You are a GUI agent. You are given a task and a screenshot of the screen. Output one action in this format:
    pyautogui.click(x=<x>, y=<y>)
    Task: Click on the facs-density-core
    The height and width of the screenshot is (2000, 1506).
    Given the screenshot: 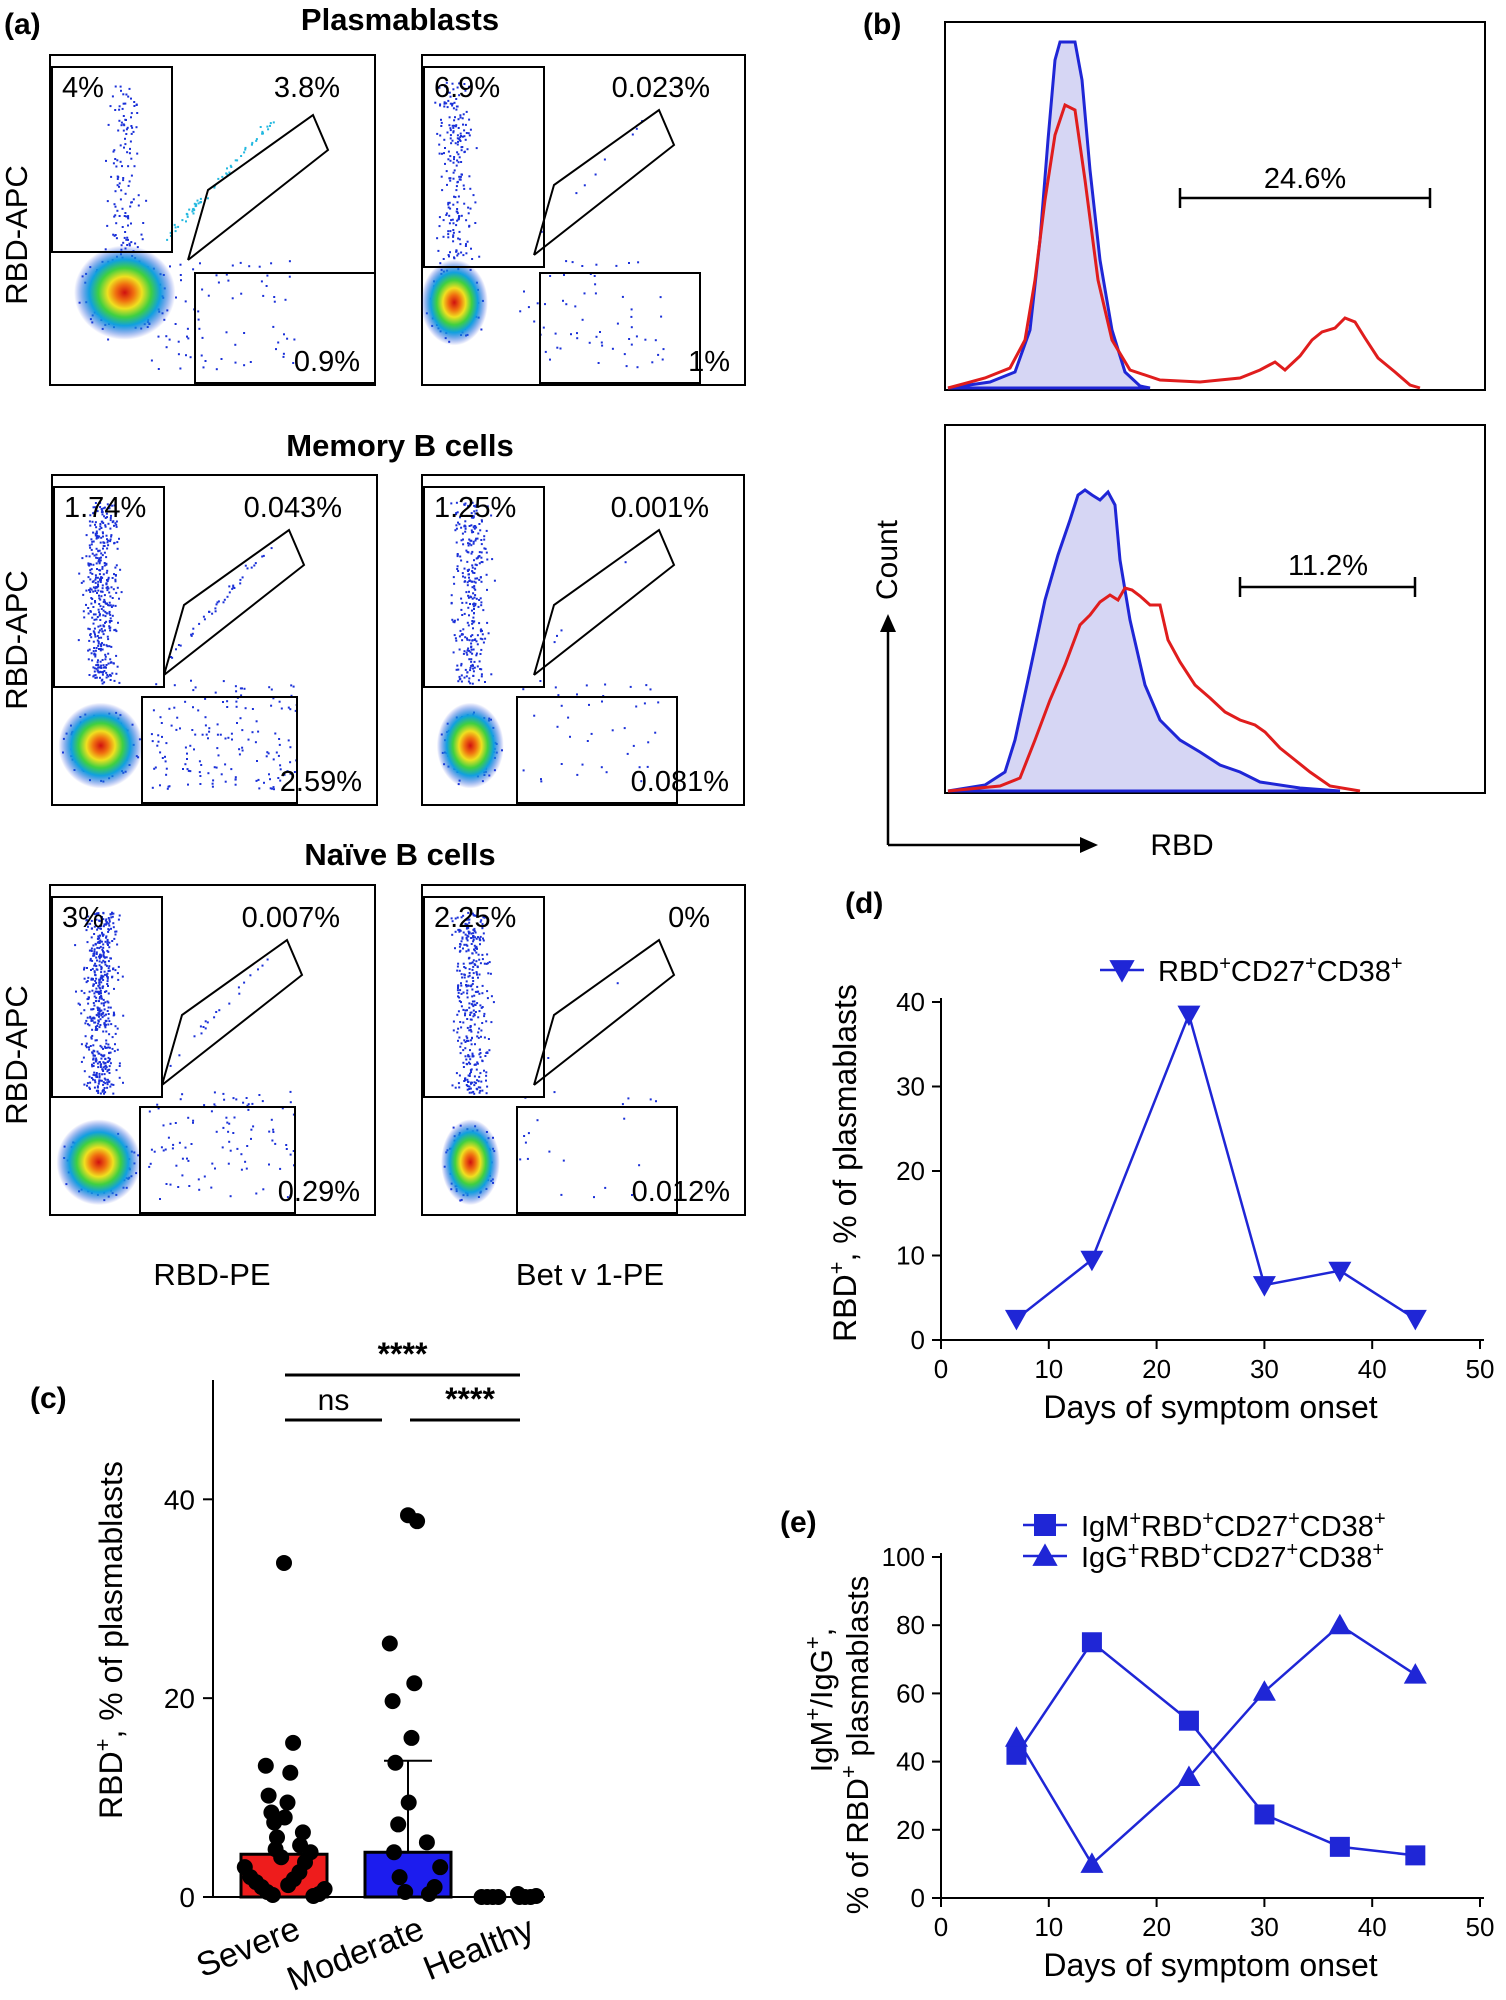 What is the action you would take?
    pyautogui.click(x=470, y=745)
    